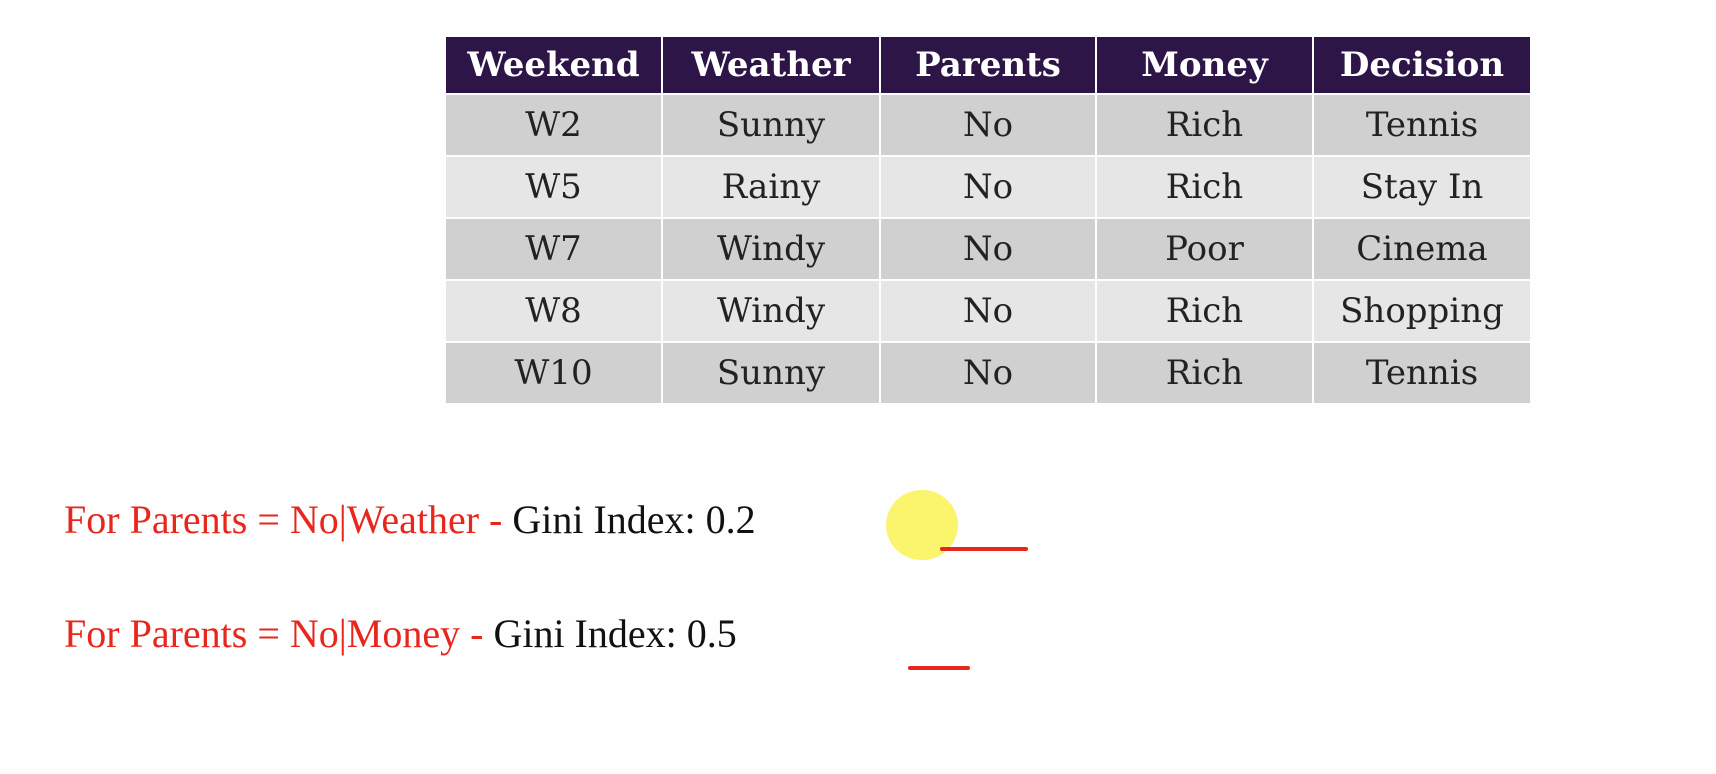  Describe the element at coordinates (1204, 249) in the screenshot. I see `cell: Poor` at that location.